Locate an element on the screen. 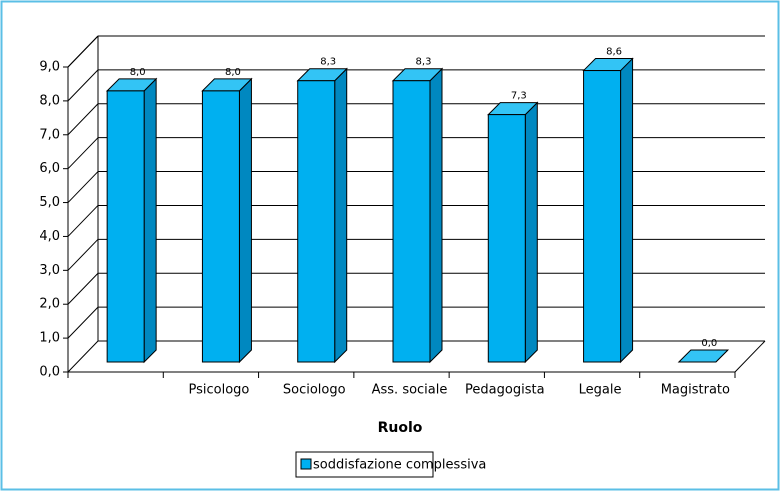  y-tick-label: 9,0 is located at coordinates (49, 67).